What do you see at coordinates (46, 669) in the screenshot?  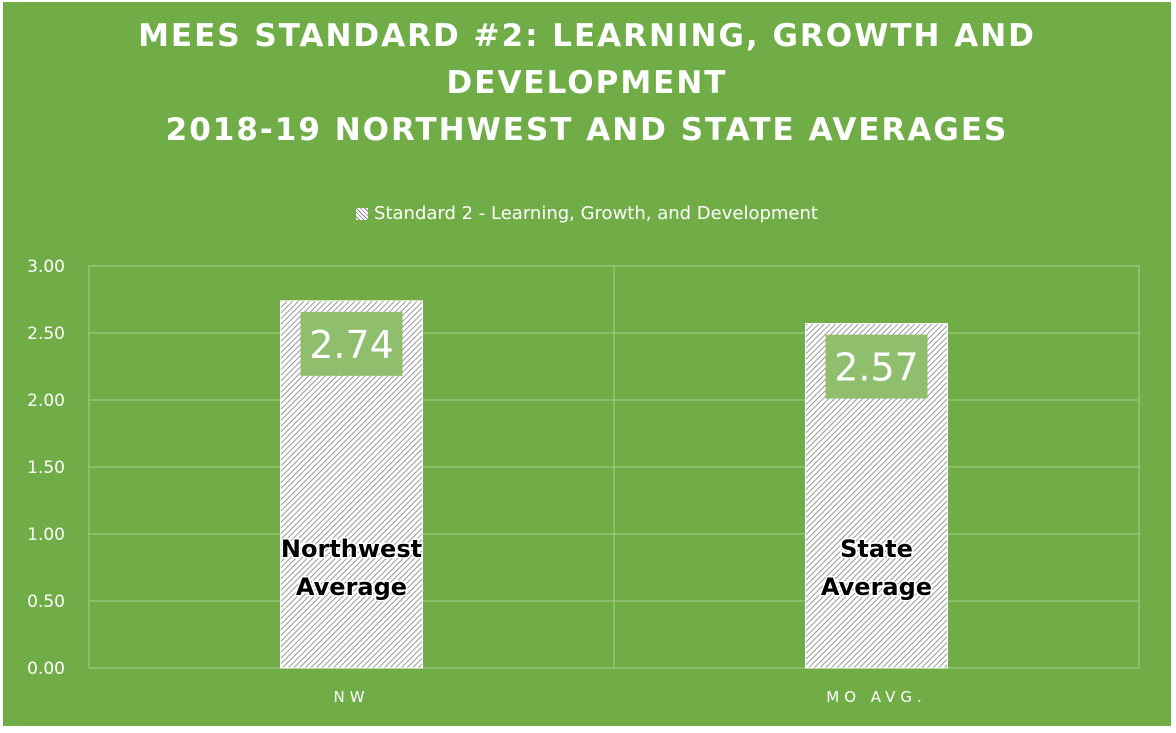 I see `y-tick-label: 0.00` at bounding box center [46, 669].